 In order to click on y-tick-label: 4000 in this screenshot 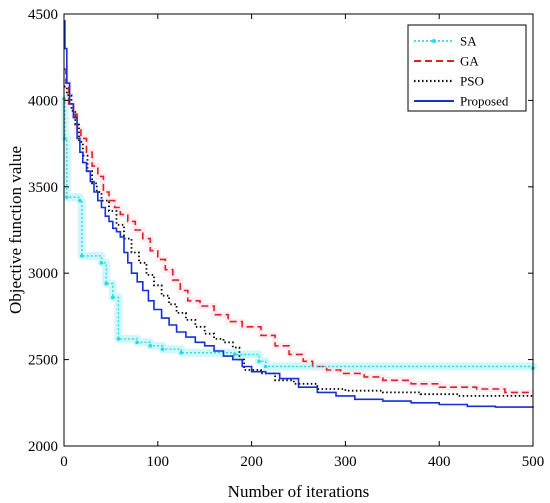, I will do `click(43, 101)`.